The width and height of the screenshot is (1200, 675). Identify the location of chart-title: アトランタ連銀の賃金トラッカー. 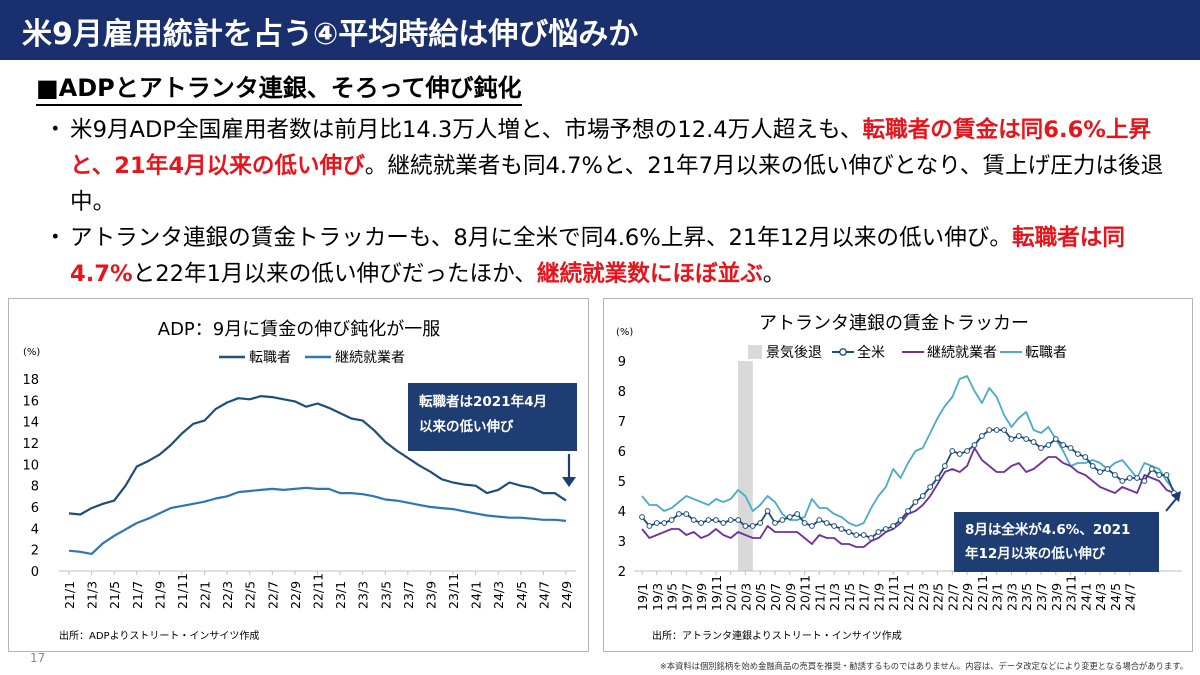
(894, 323).